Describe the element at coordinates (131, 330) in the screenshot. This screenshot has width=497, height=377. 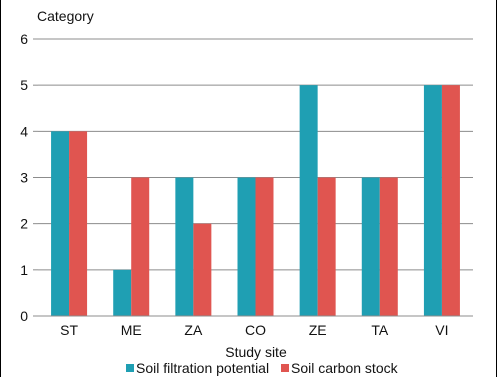
I see `x-tick-label: ME` at that location.